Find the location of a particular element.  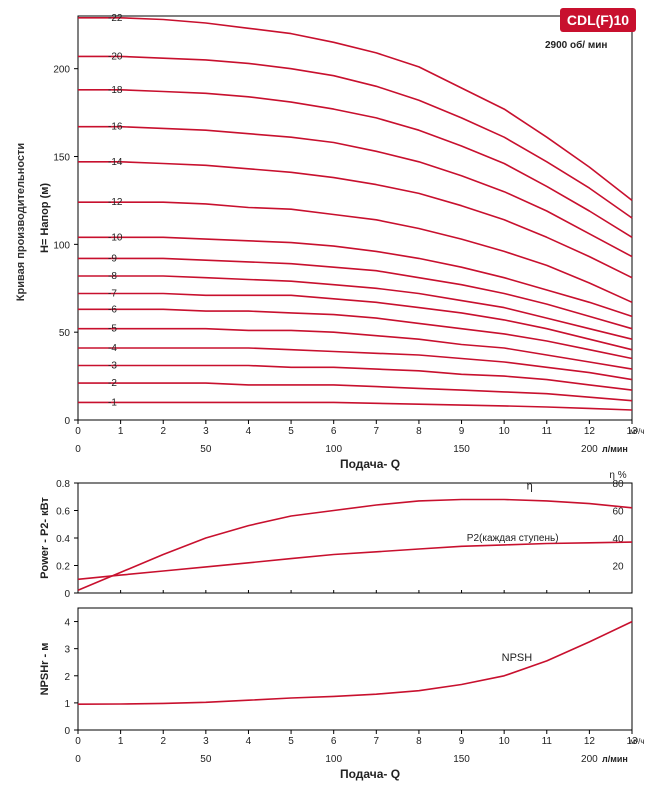

head-y-tick-label: 200 is located at coordinates (61, 70).